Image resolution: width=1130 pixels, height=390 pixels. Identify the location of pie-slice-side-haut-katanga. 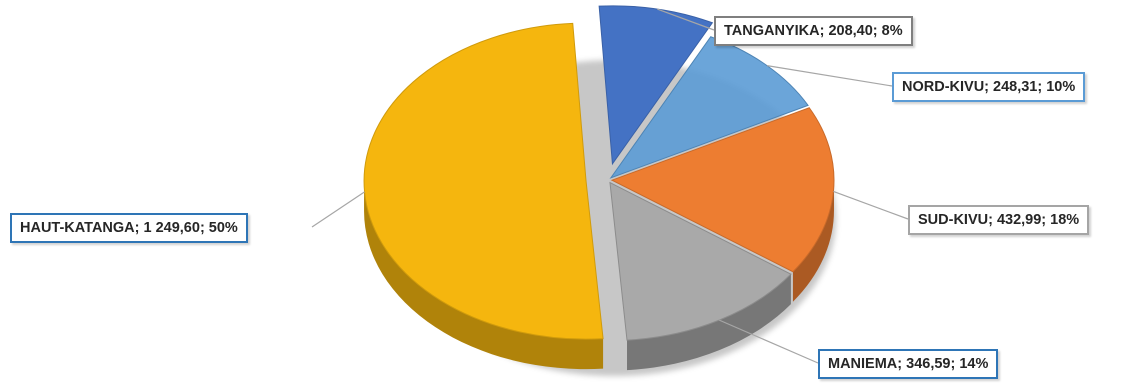
(484, 275).